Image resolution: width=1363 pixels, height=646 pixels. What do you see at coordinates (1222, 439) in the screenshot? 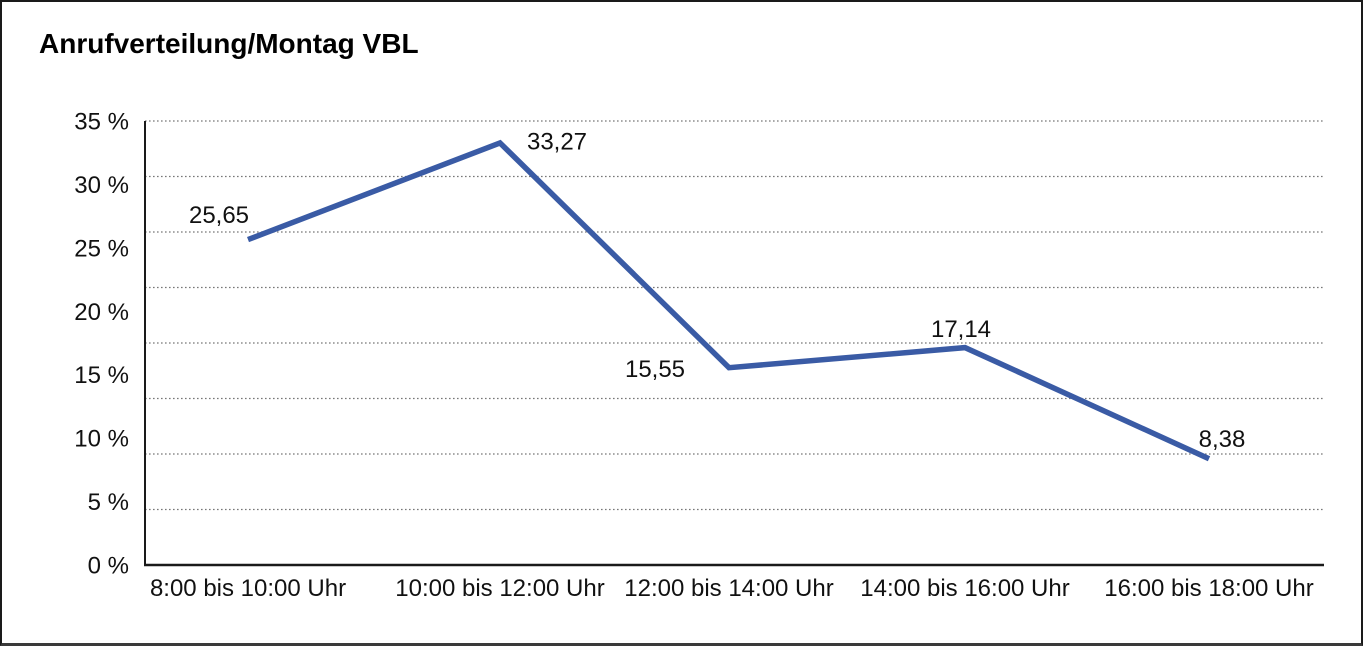
I see `data-point-value-label: 8,38` at bounding box center [1222, 439].